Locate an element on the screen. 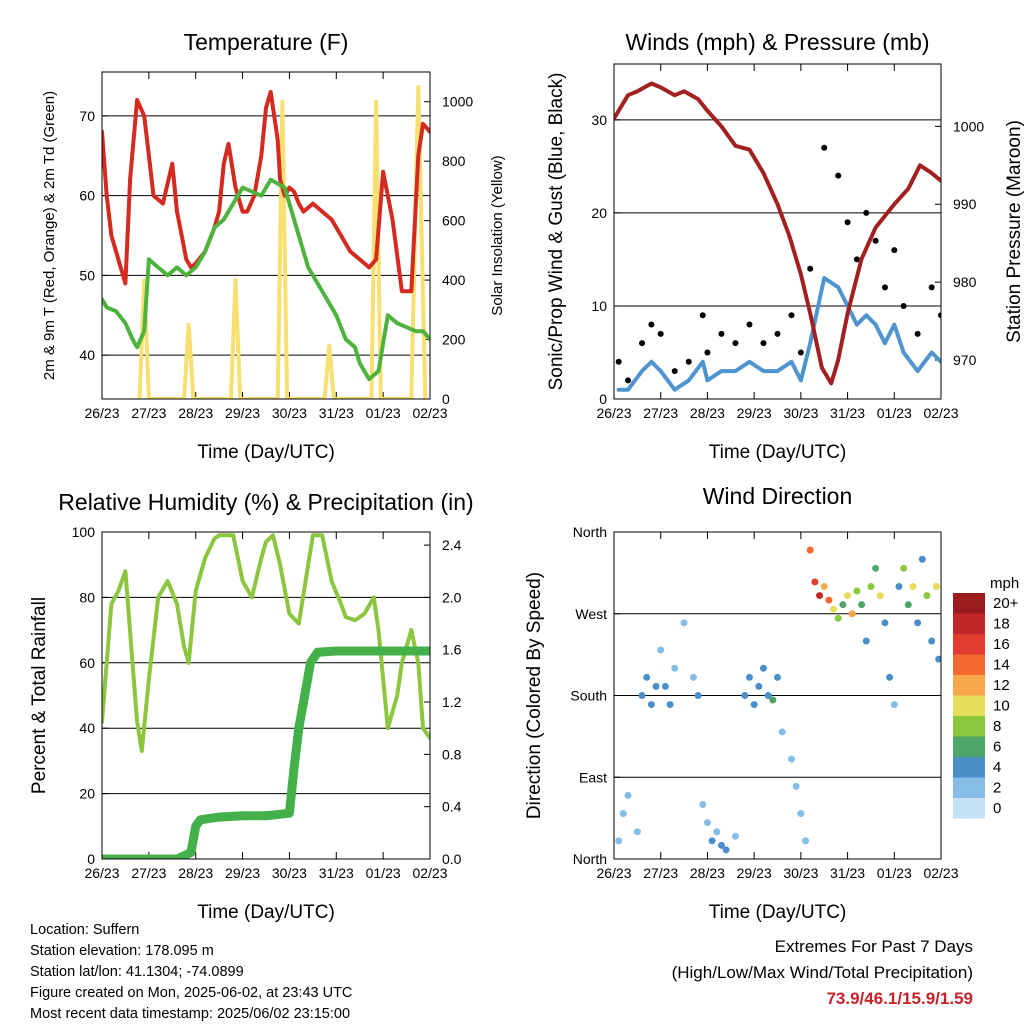 This screenshot has height=1025, width=1024. colorbar-label-2: 2 is located at coordinates (997, 788).